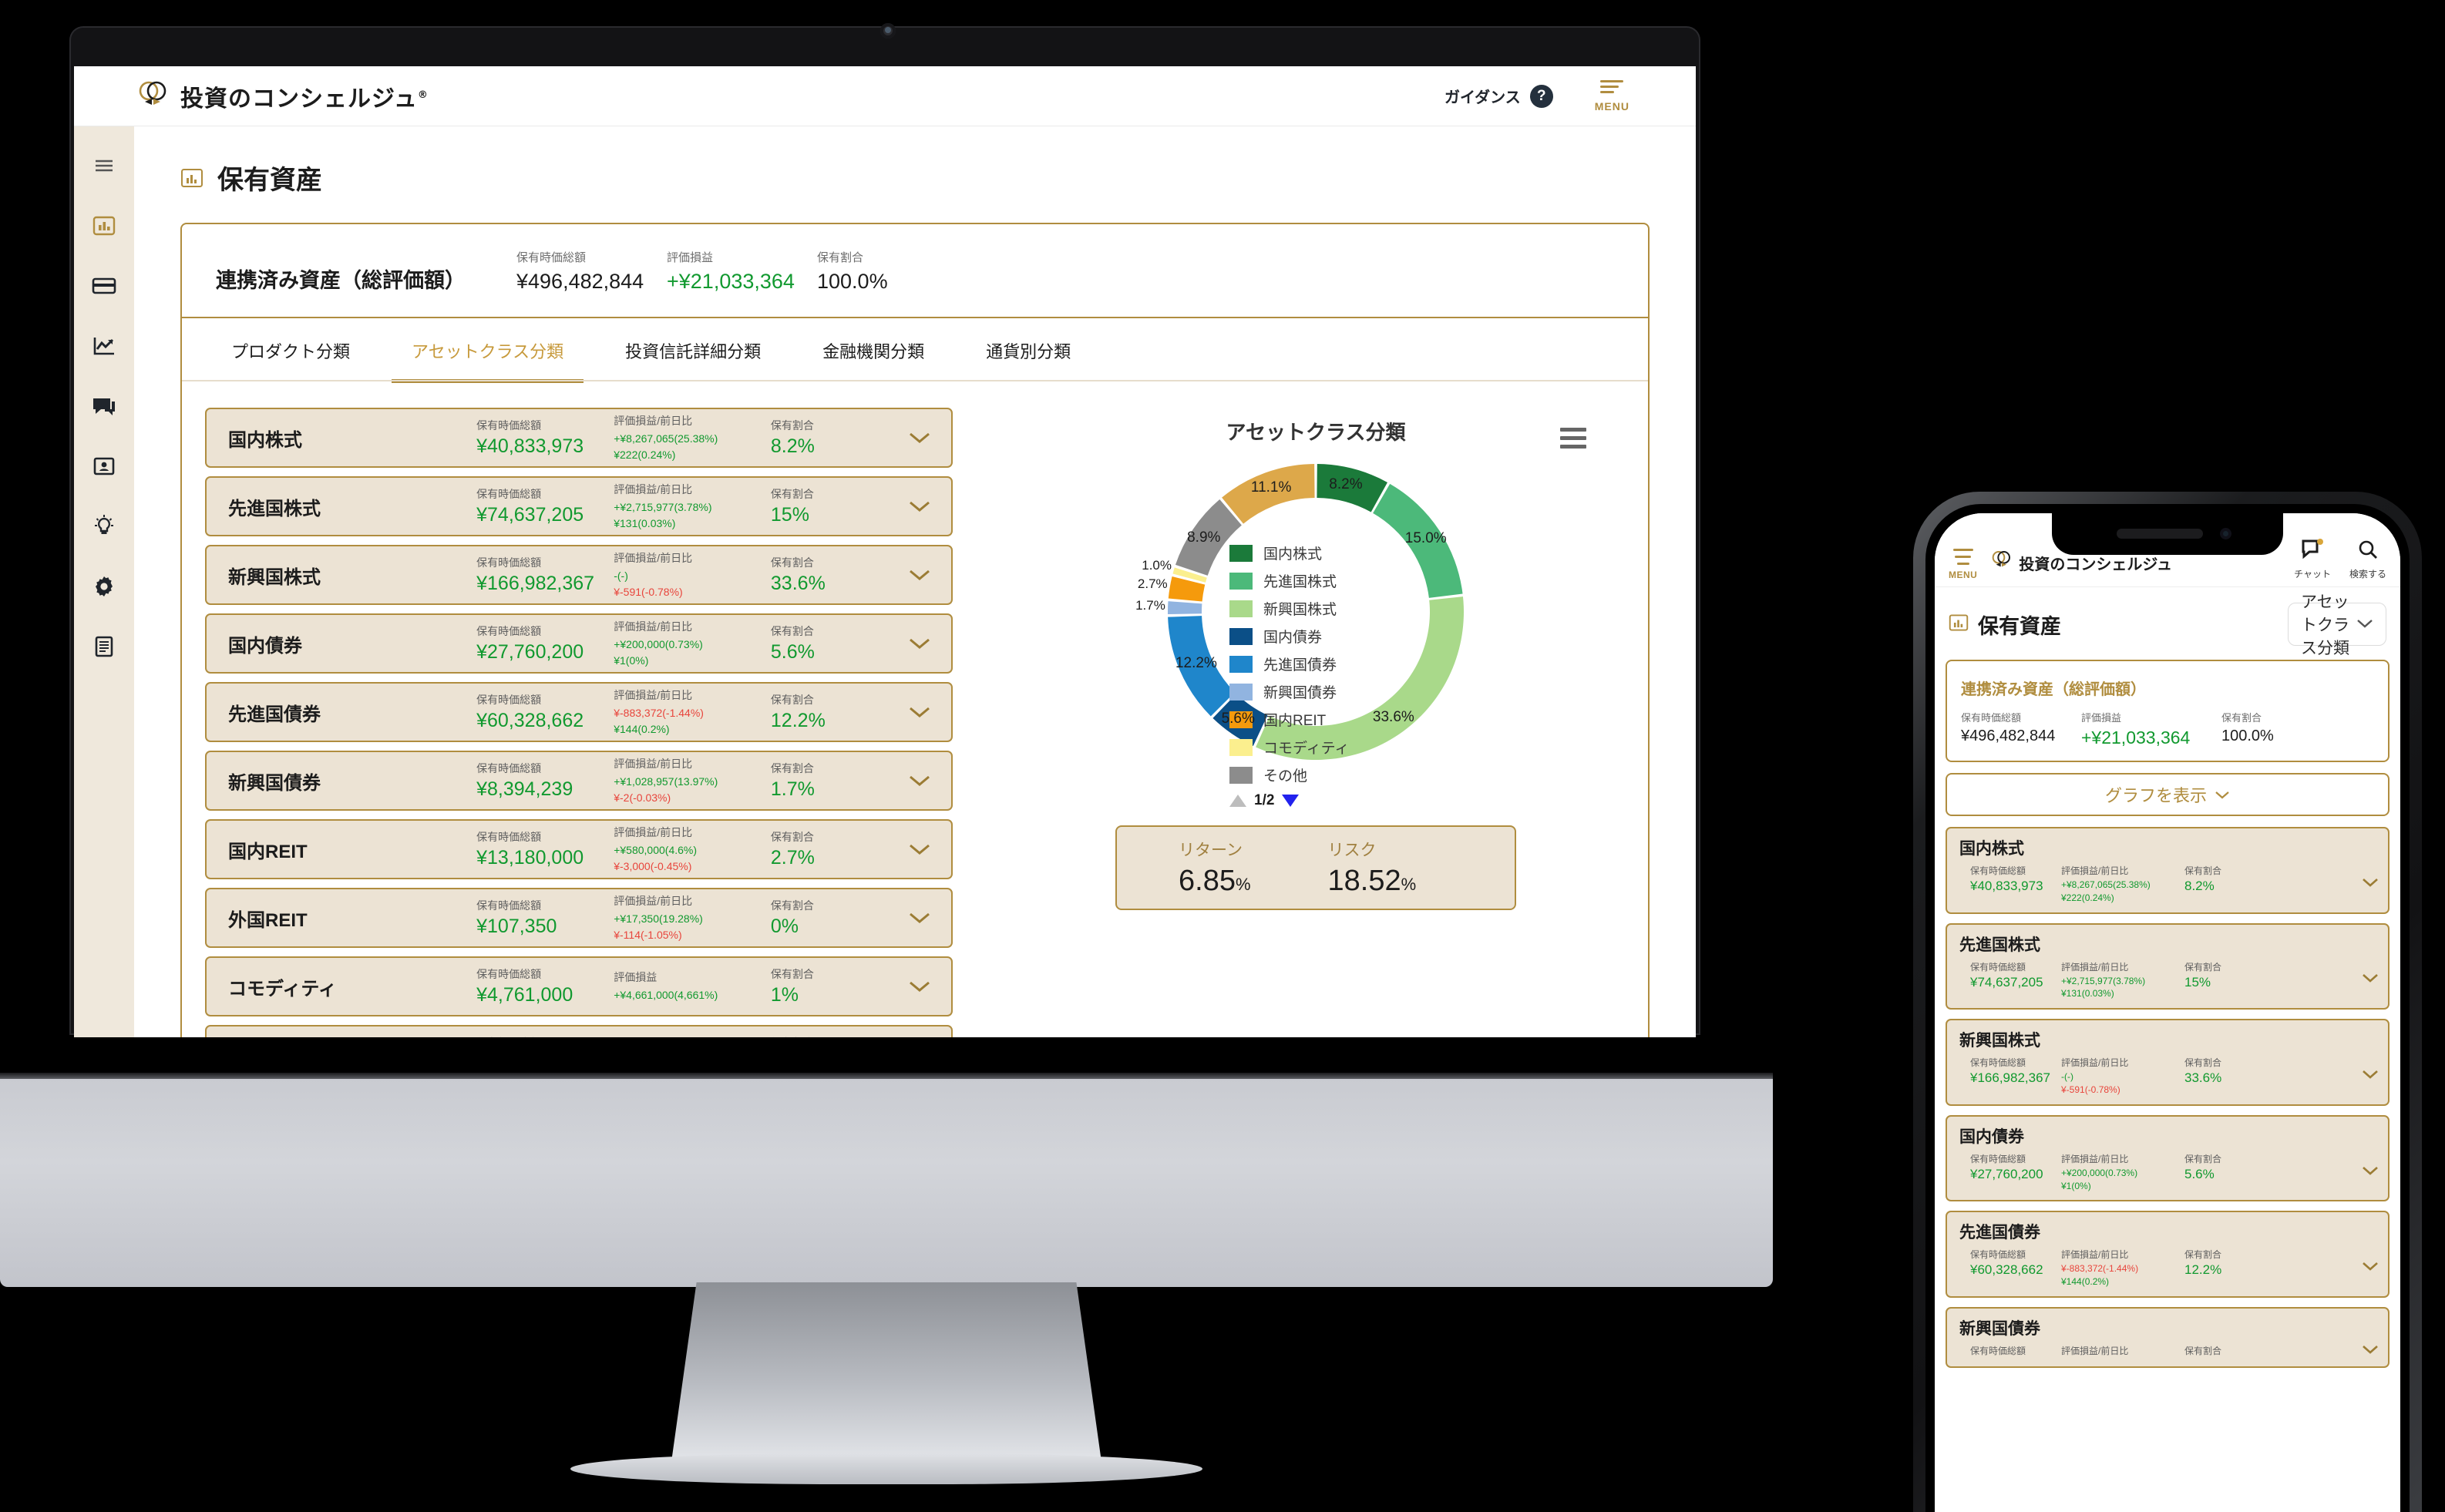 The image size is (2445, 1512). I want to click on col-label: 保有割合, so click(792, 700).